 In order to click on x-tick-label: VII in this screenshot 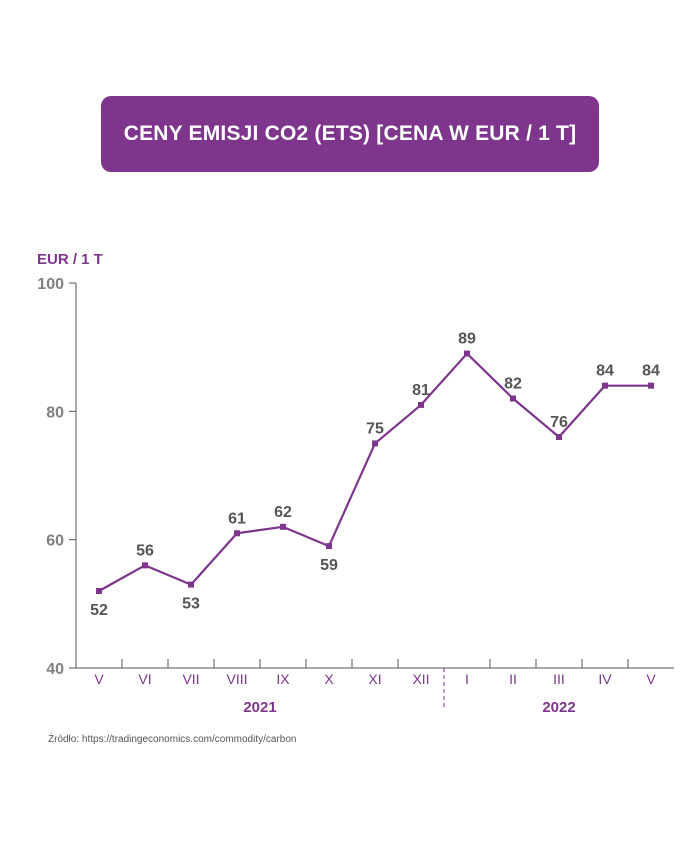, I will do `click(190, 679)`.